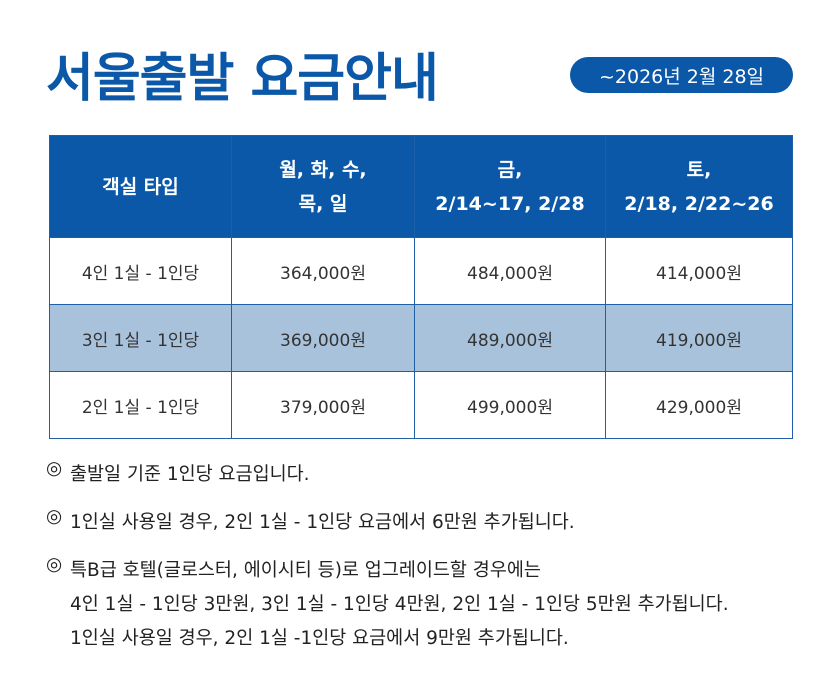  Describe the element at coordinates (323, 338) in the screenshot. I see `price-cell: 369,000원` at that location.